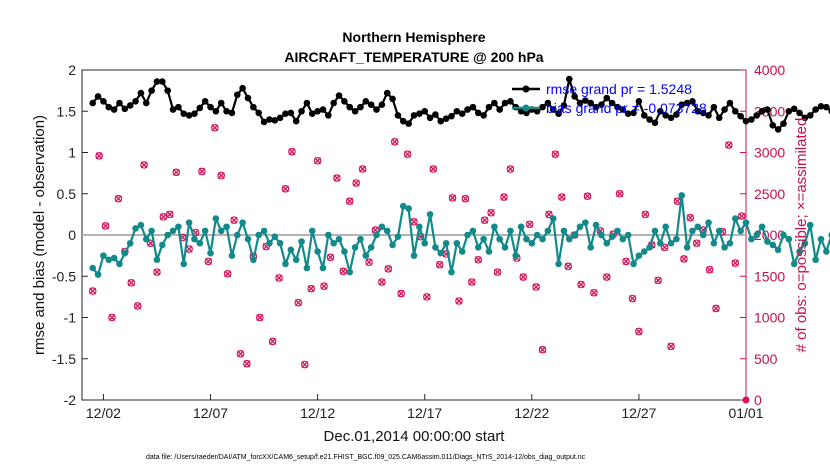 The image size is (830, 470). I want to click on y-tick-label: -1, so click(70, 318).